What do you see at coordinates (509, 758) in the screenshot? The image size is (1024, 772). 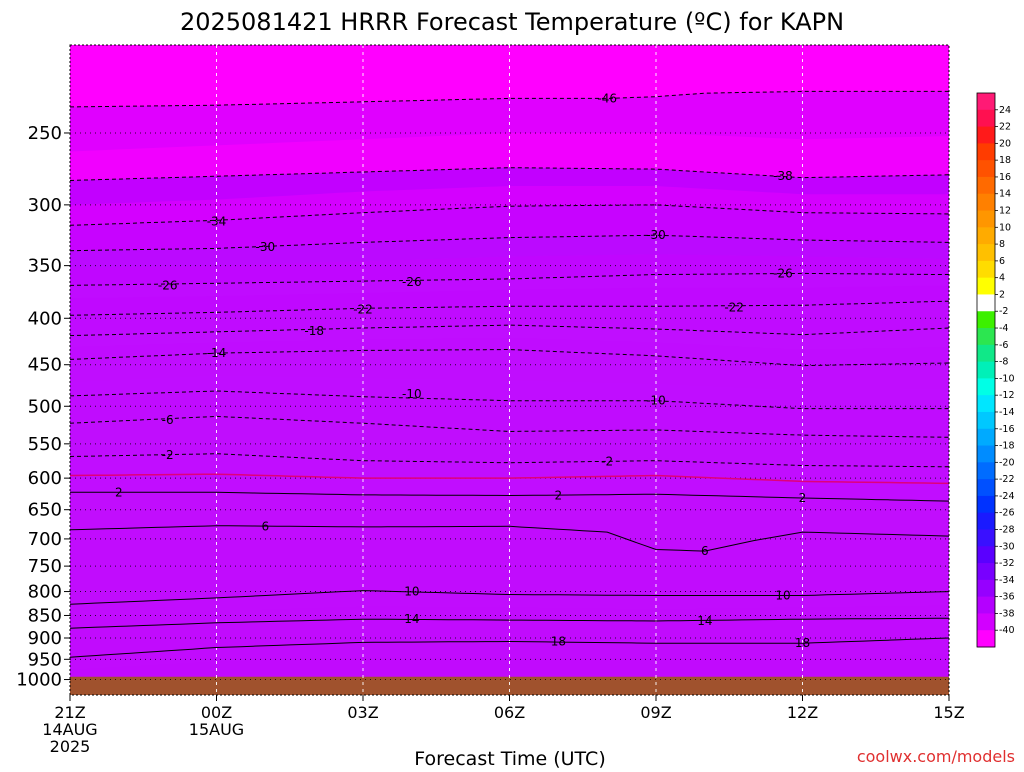 I see `x-axis-label: Forecast Time (UTC)` at bounding box center [509, 758].